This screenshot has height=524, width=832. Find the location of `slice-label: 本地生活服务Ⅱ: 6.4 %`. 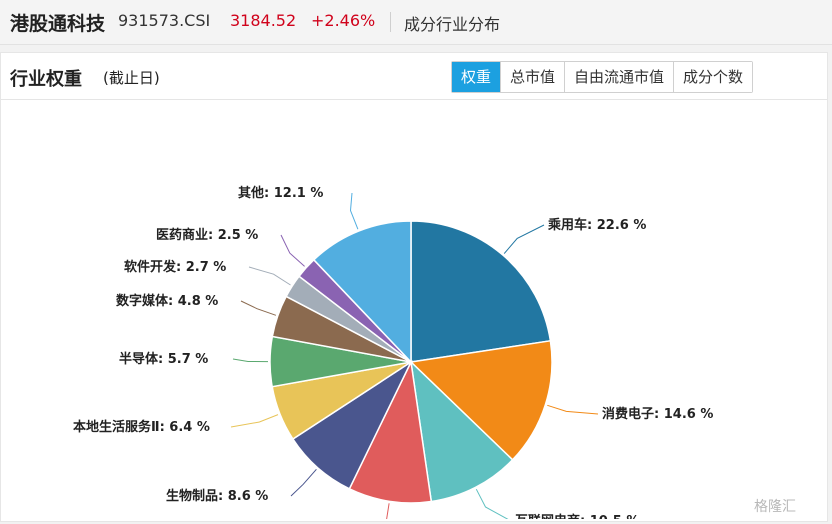

slice-label: 本地生活服务Ⅱ: 6.4 % is located at coordinates (141, 427).